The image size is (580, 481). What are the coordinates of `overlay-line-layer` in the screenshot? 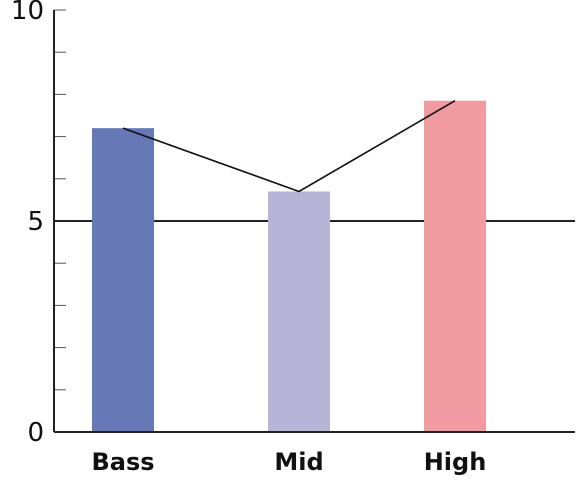 It's located at (289, 146).